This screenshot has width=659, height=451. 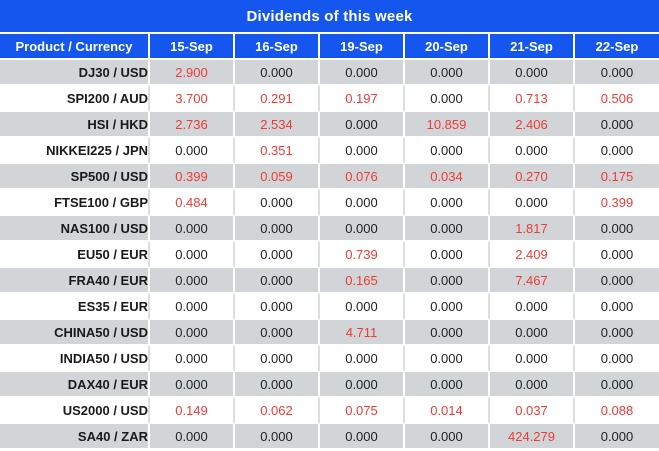 What do you see at coordinates (75, 281) in the screenshot?
I see `product-cell: FRA40 / EUR` at bounding box center [75, 281].